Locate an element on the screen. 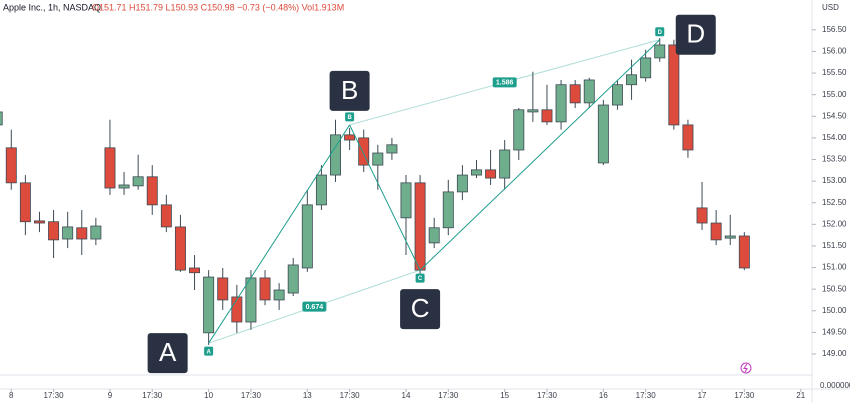  pattern-point-label: B is located at coordinates (349, 118).